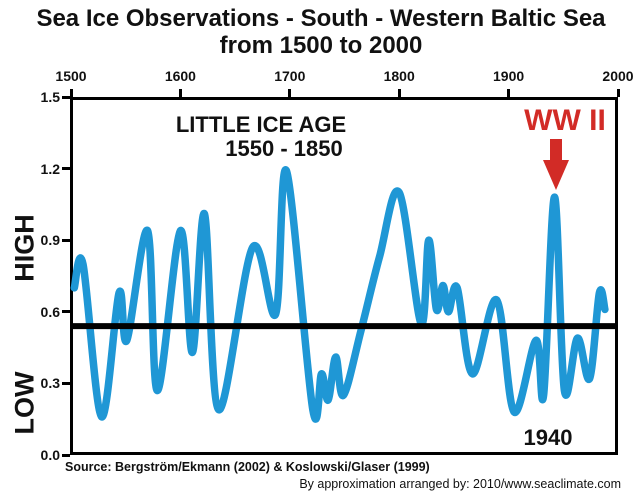 The image size is (642, 503). What do you see at coordinates (50, 311) in the screenshot?
I see `y-tick-label: 0.6` at bounding box center [50, 311].